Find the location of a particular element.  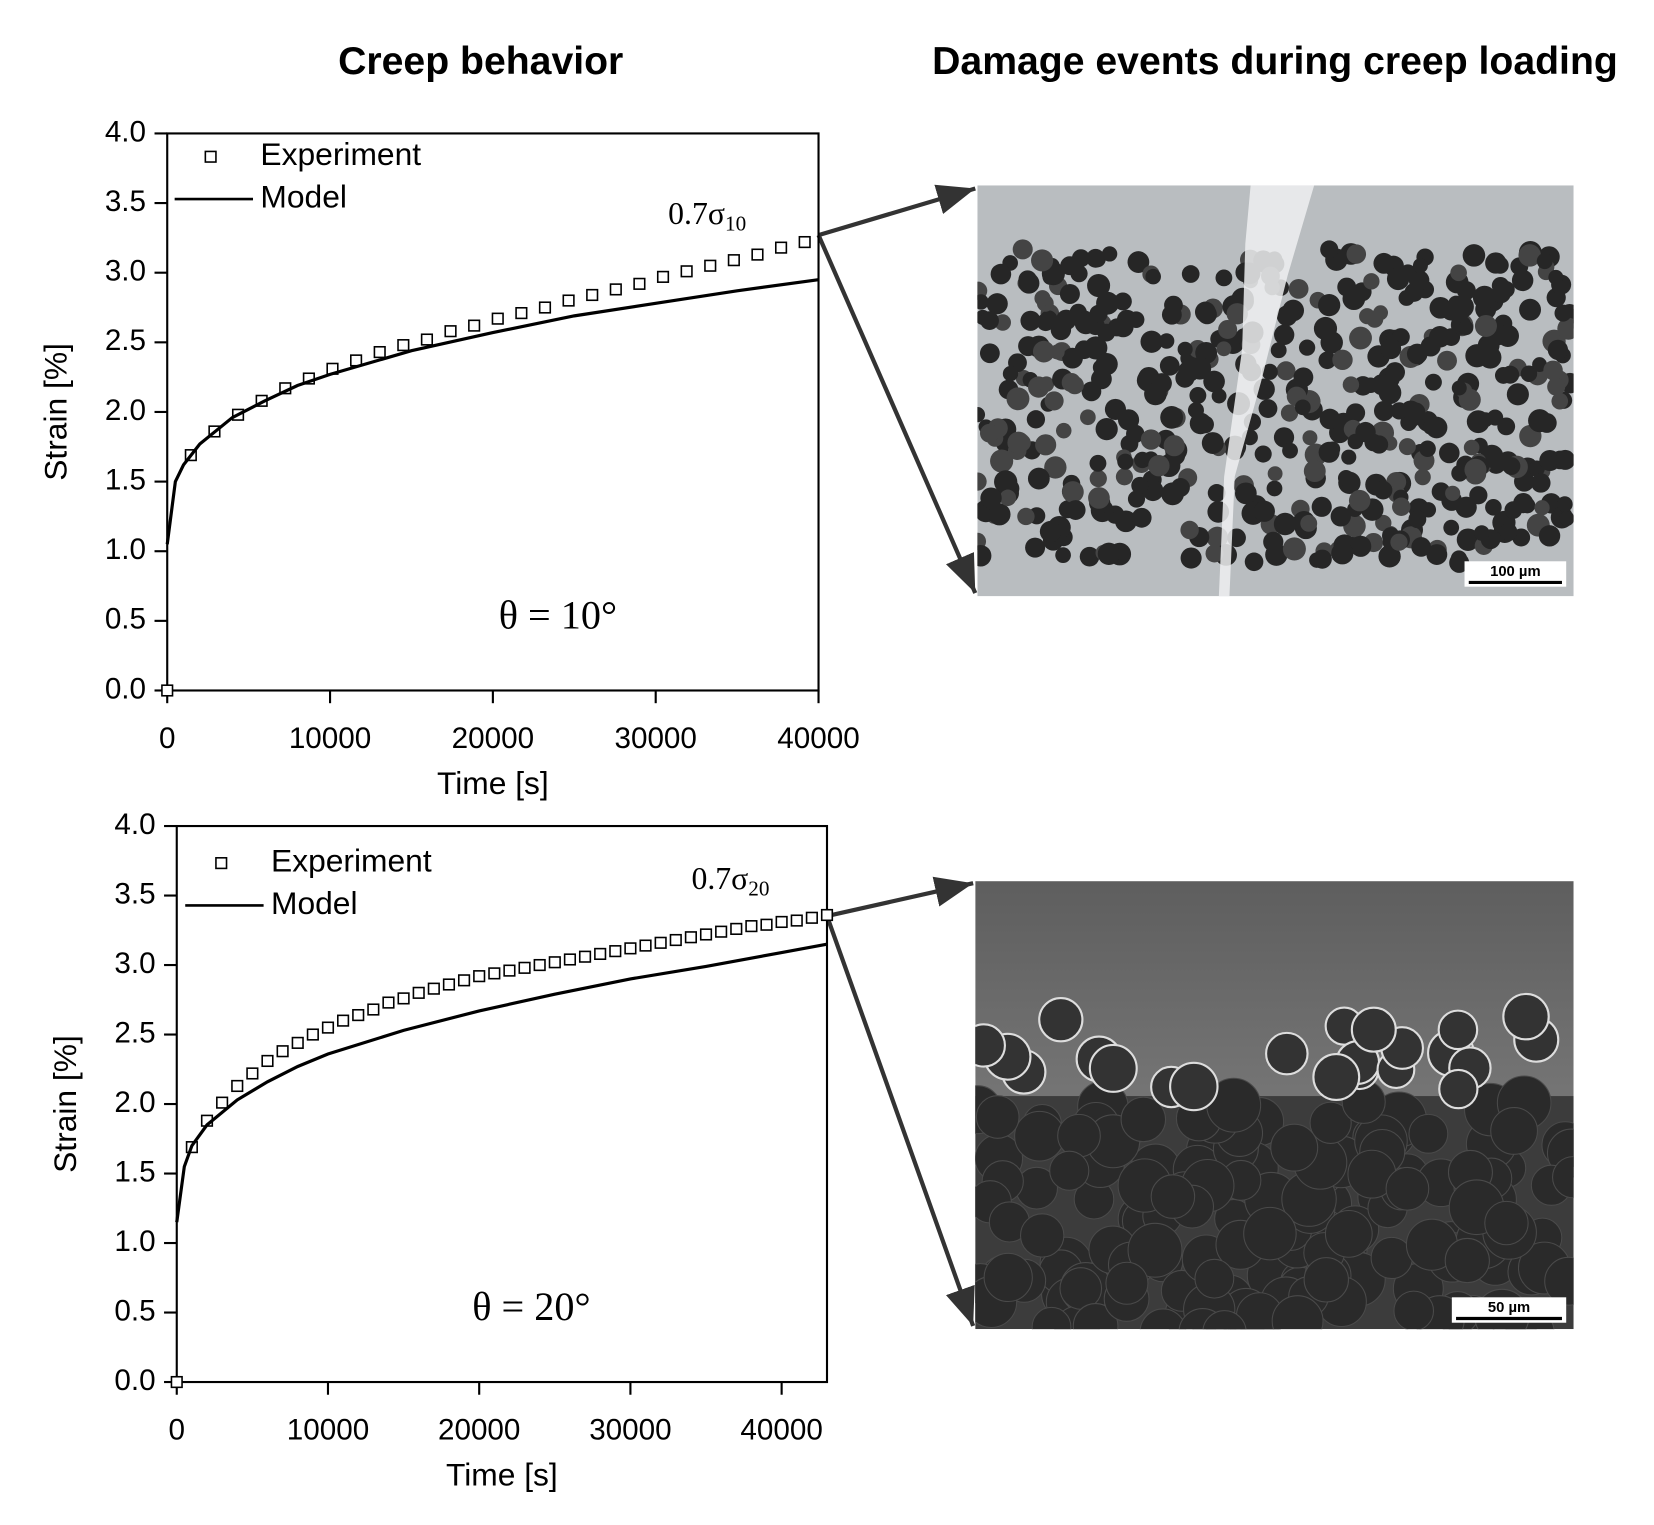

y-tick-label: 3.0 is located at coordinates (125, 271).